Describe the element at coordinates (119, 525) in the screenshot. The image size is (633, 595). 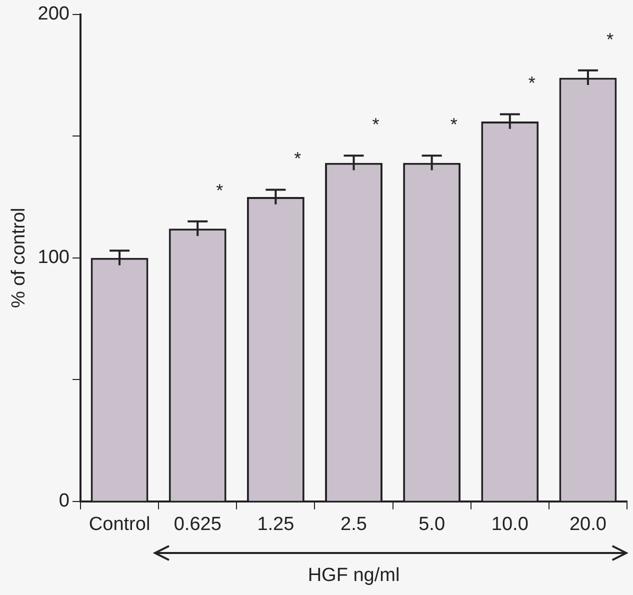
I see `x-tick-label: Control` at that location.